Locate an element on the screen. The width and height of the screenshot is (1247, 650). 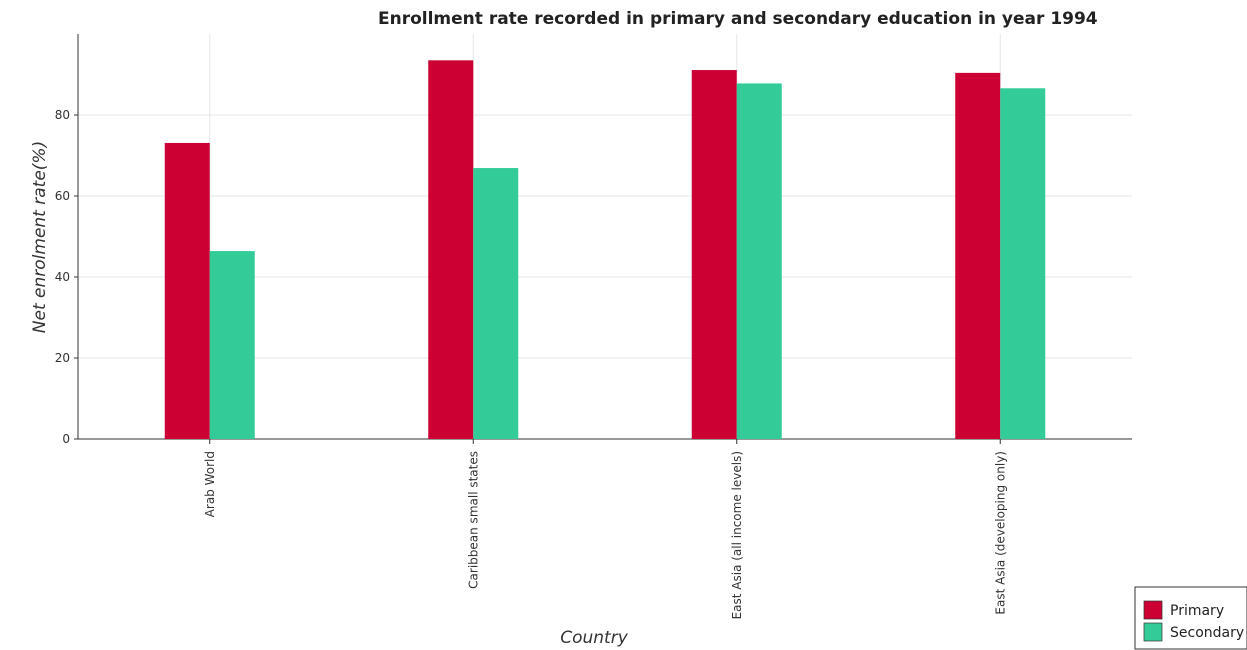
y-tick-label: 20 is located at coordinates (62, 358).